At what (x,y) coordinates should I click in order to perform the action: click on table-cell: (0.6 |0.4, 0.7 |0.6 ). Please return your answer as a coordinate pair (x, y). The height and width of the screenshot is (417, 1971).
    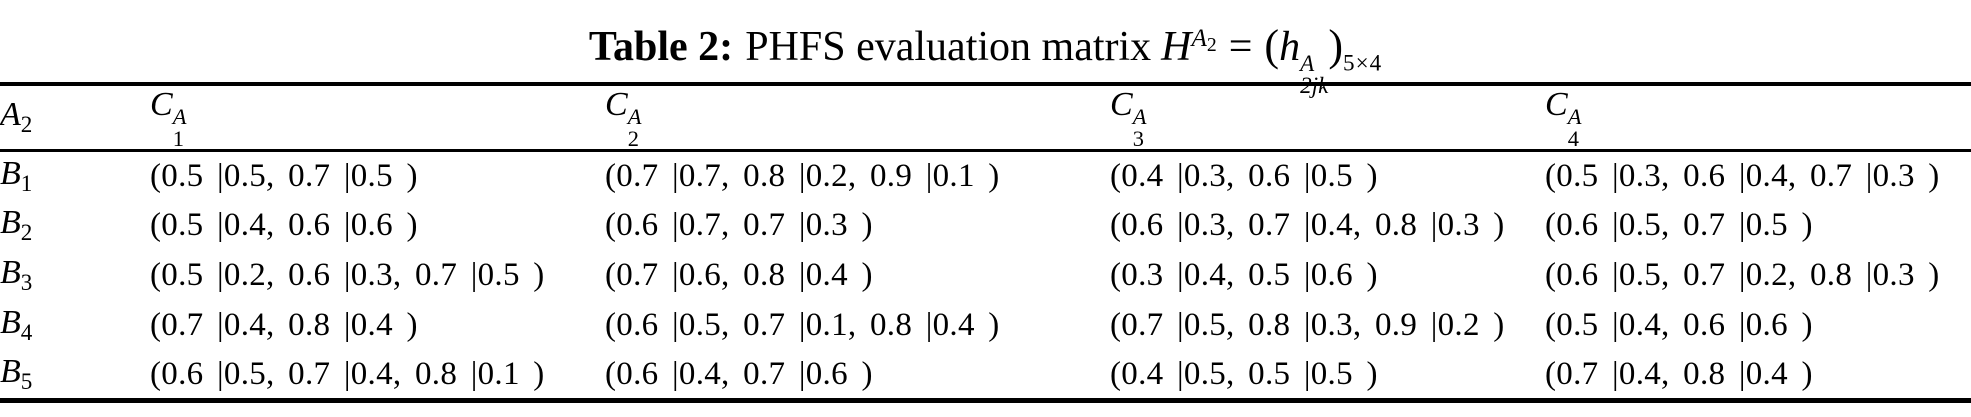
    Looking at the image, I should click on (739, 373).